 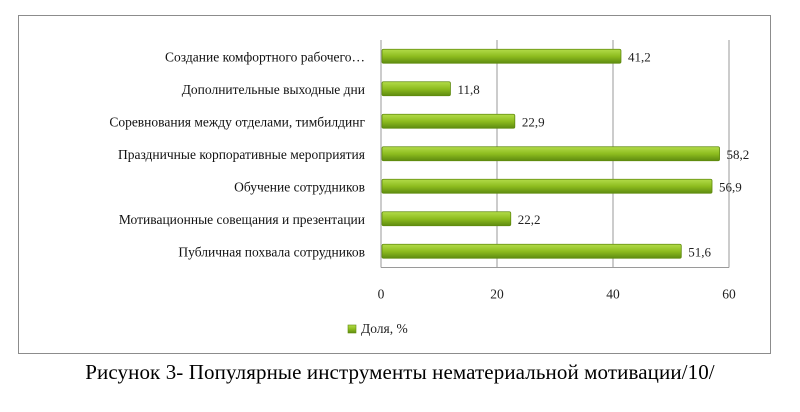 I want to click on category-label: Праздничные корпоративные мероприятия, so click(x=241, y=154).